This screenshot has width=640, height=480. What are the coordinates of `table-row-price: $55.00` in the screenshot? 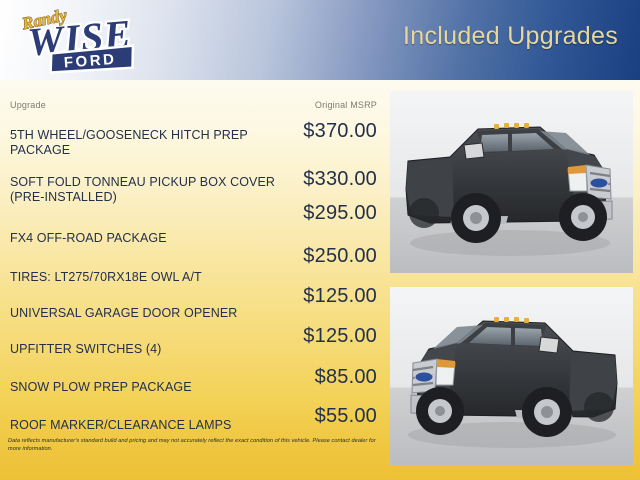 It's located at (345, 416).